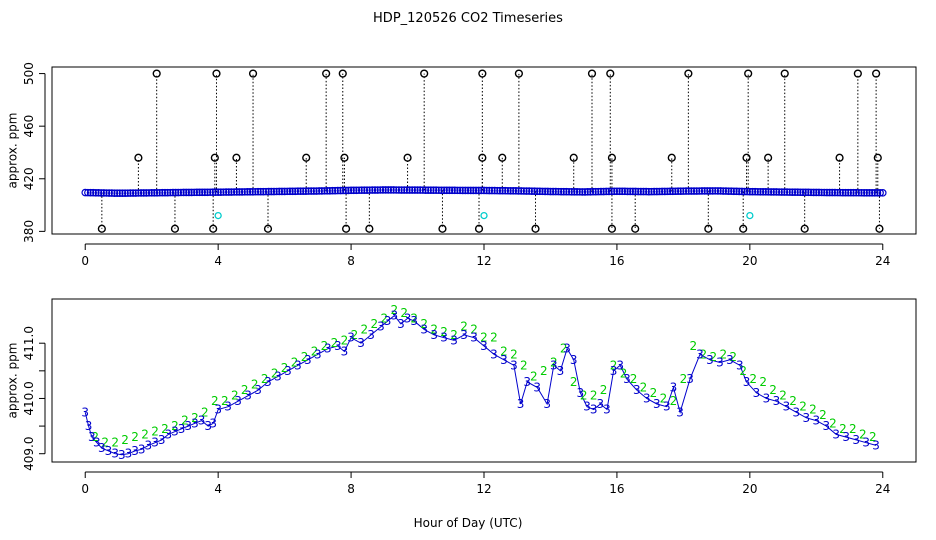 This screenshot has width=936, height=540. What do you see at coordinates (882, 261) in the screenshot?
I see `top-x-tick-label: 24` at bounding box center [882, 261].